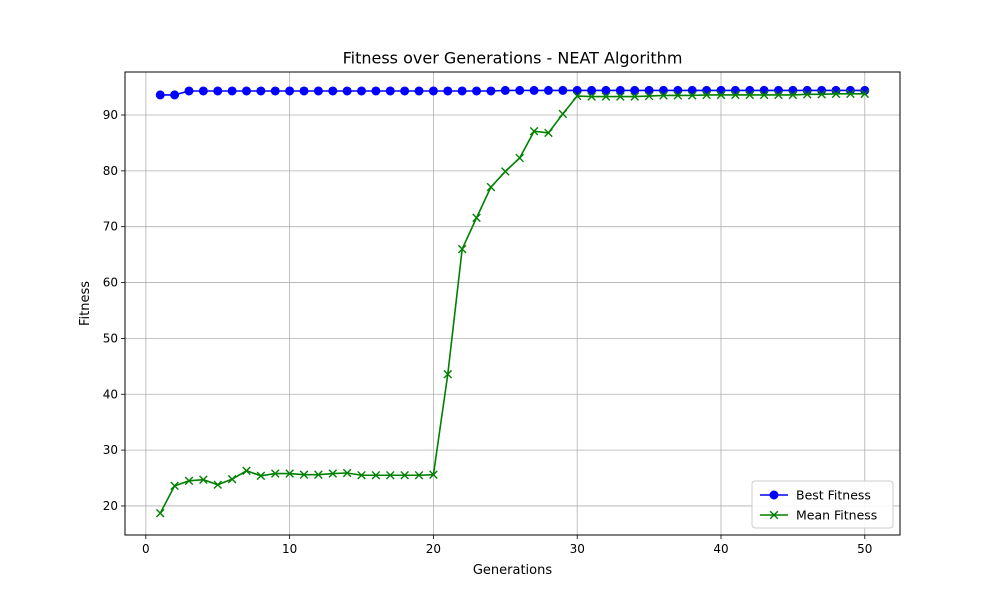  I want to click on legend-marker, so click(774, 495).